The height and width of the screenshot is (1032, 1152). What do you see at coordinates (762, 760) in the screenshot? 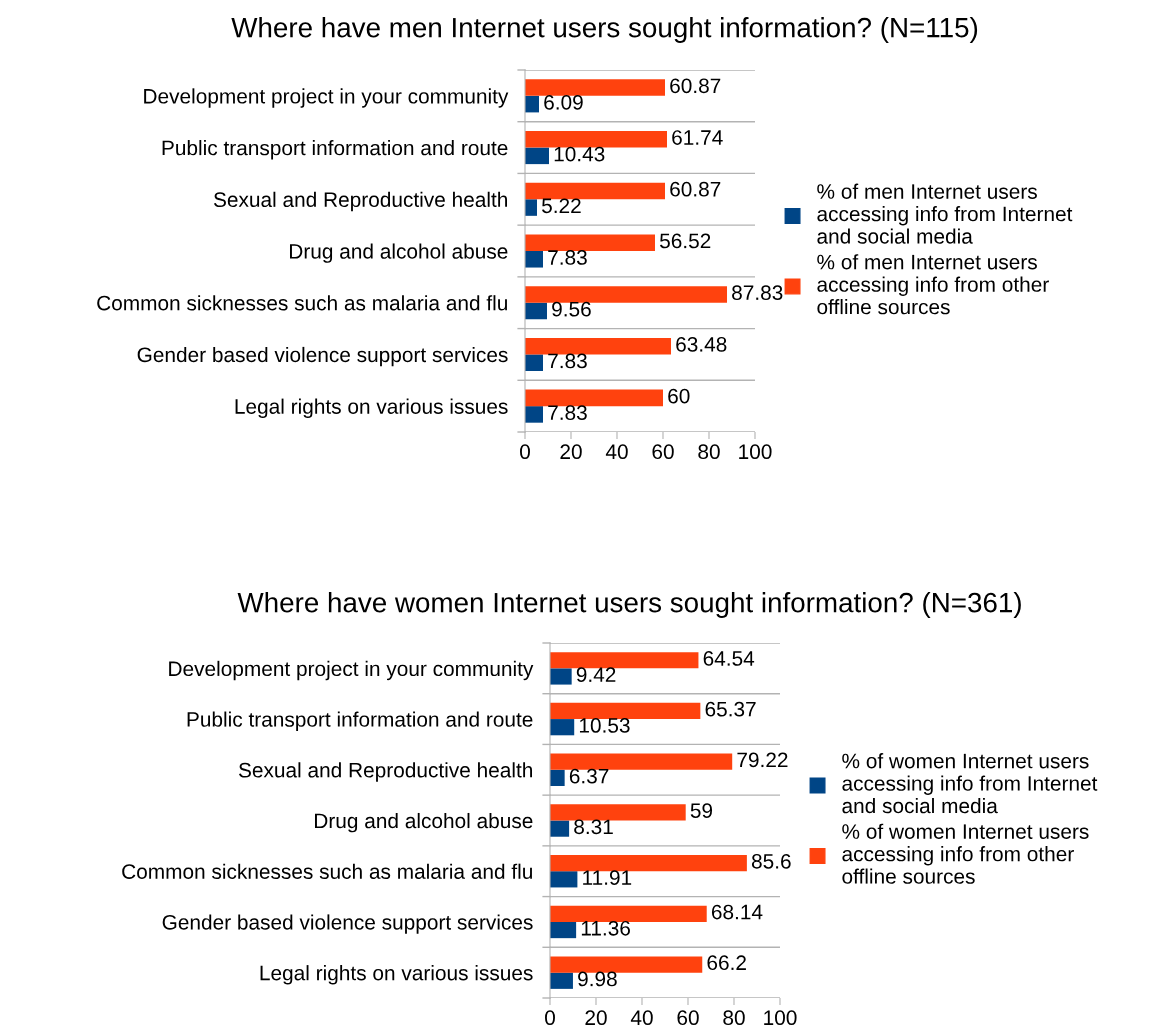
I see `data-label: 79.22` at bounding box center [762, 760].